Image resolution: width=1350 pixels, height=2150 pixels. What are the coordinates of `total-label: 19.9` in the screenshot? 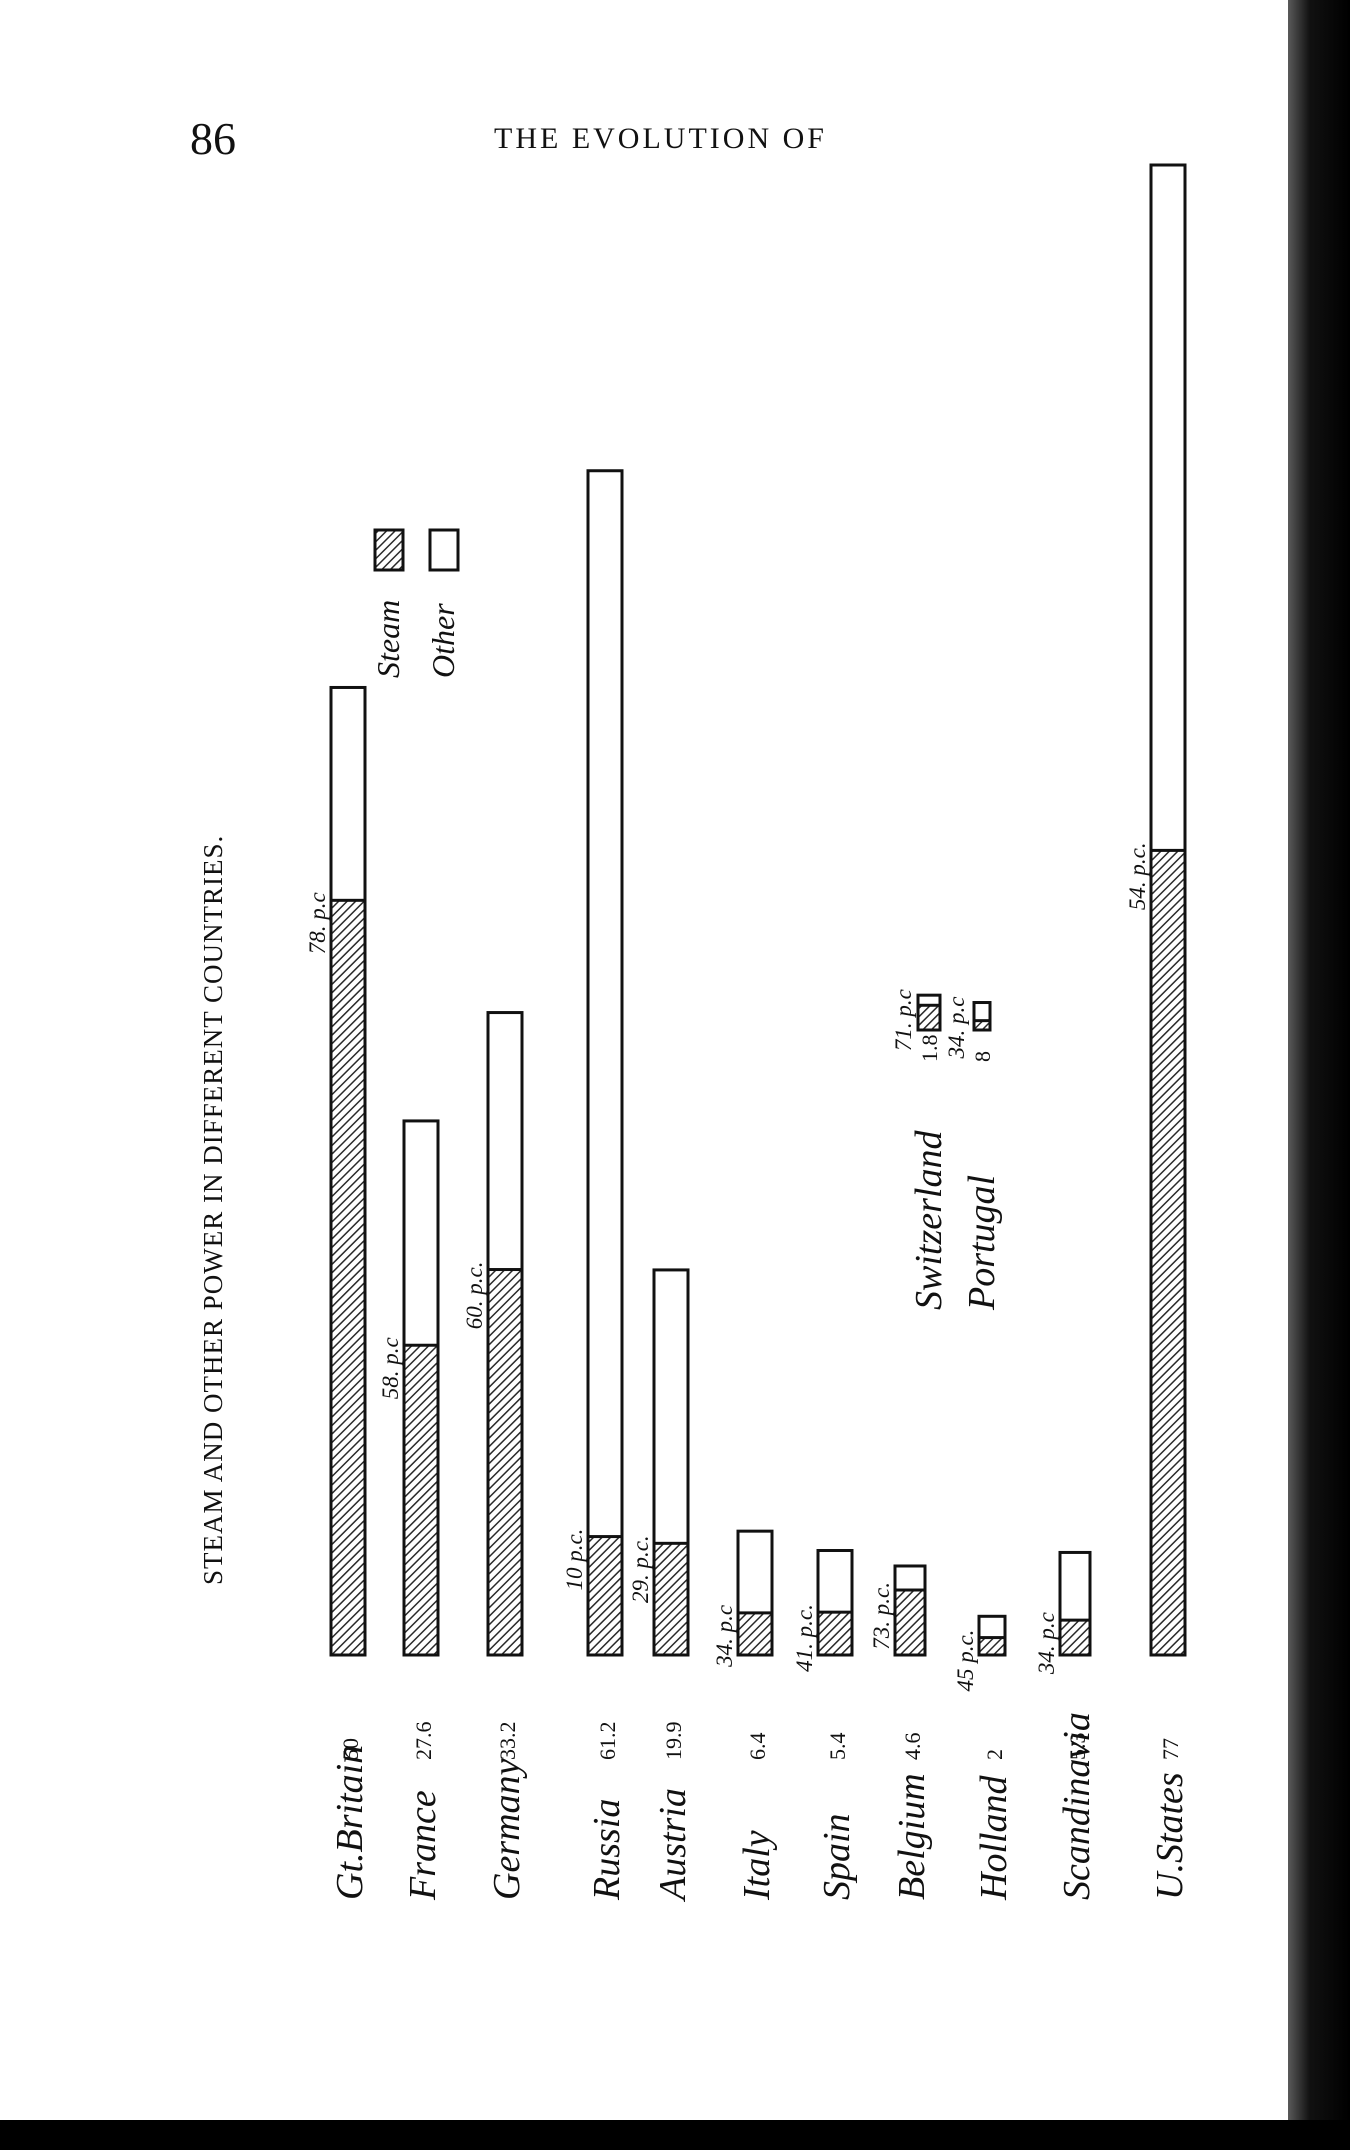 It's located at (673, 1741).